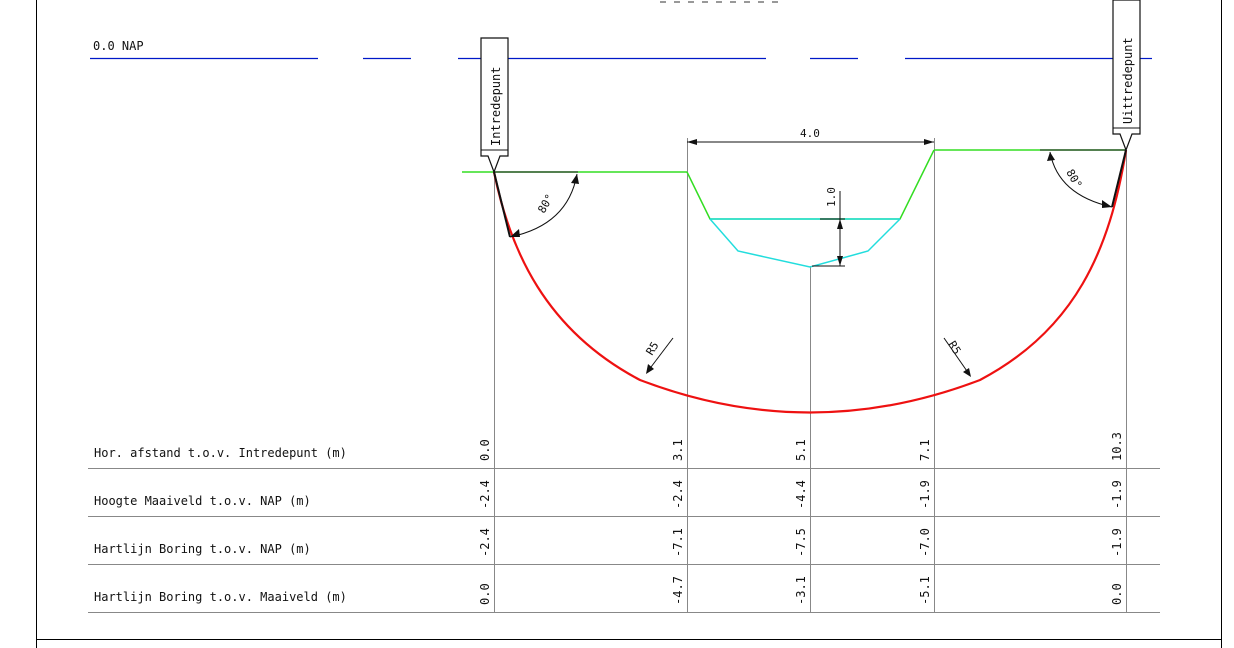 The height and width of the screenshot is (648, 1234). Describe the element at coordinates (967, 372) in the screenshot. I see `radius-arrow-right` at that location.